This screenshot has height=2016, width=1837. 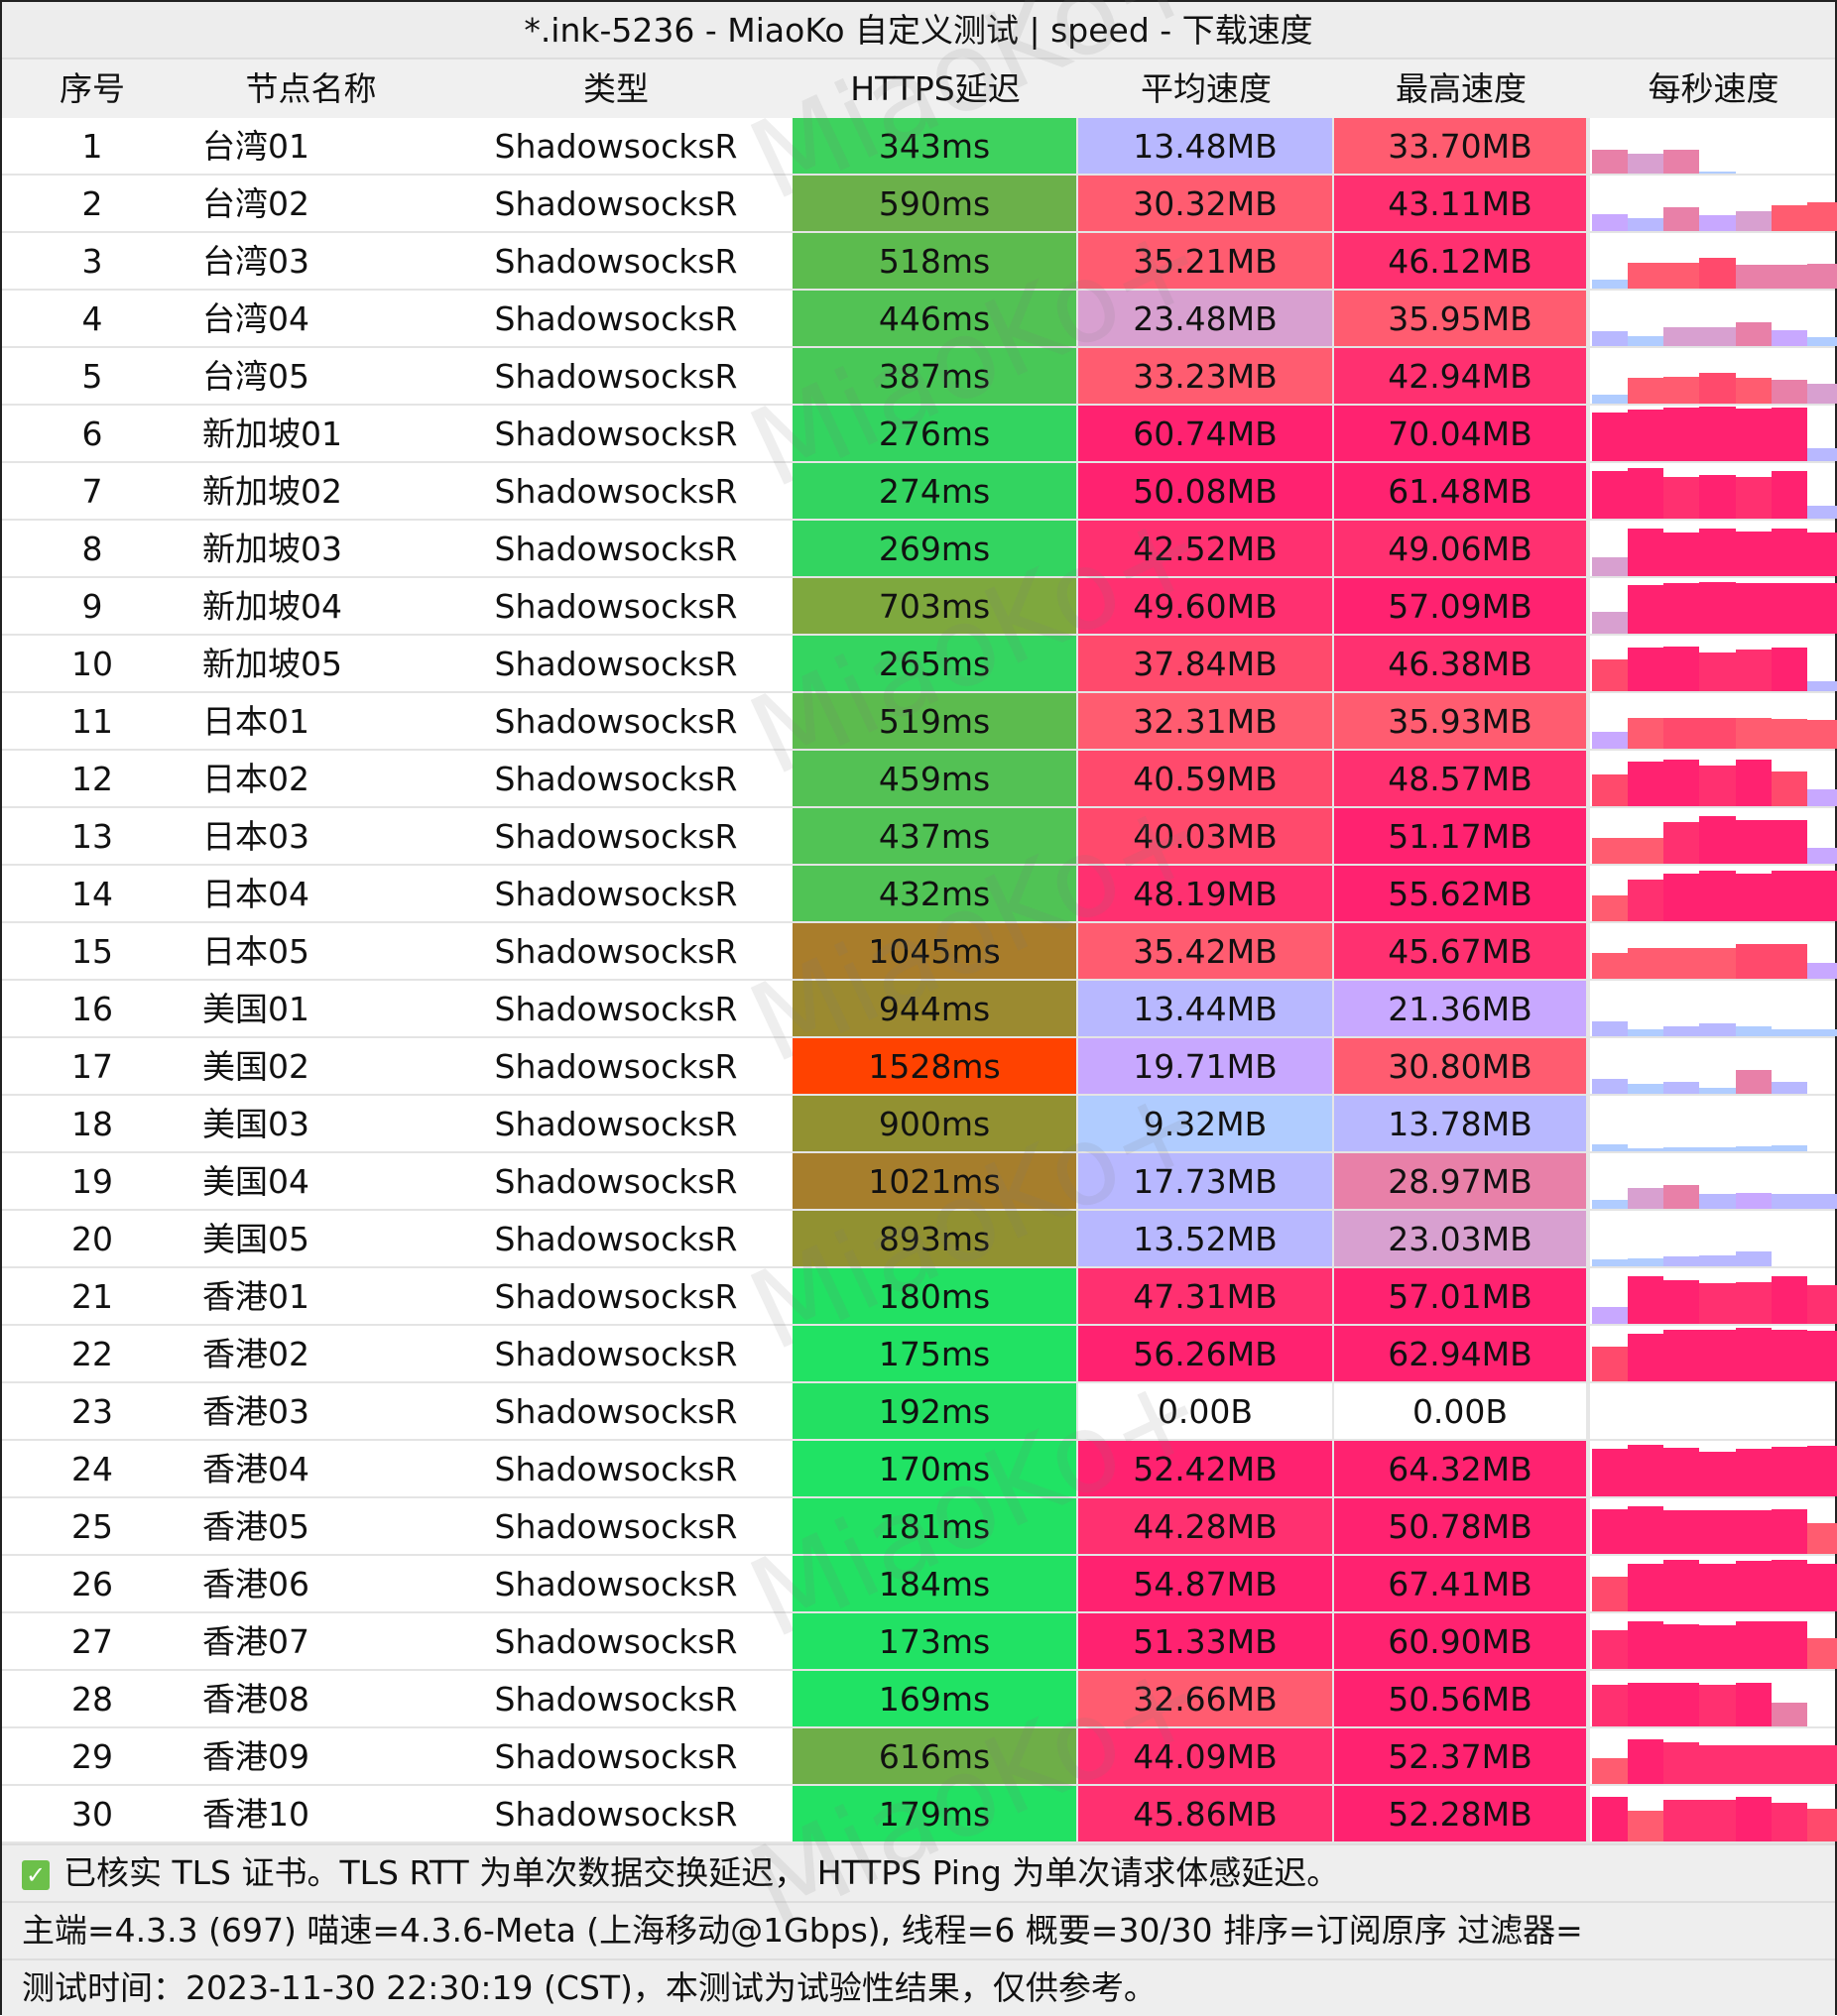 I want to click on table-row: 26 香港06 ShadowsocksR 184ms 54.87MB 67.41MB, so click(x=919, y=1585).